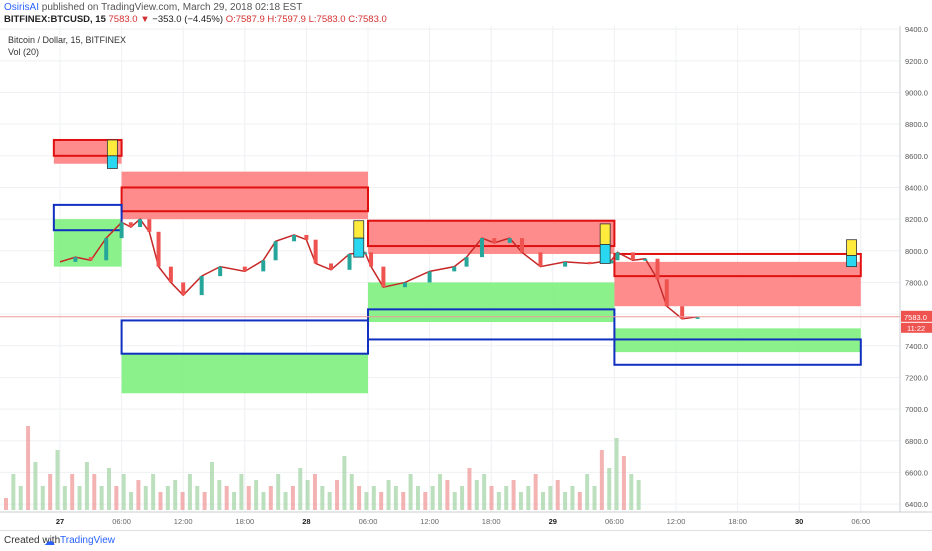  What do you see at coordinates (188, 19) in the screenshot?
I see `price-change: −353.0 (−4.45%)` at bounding box center [188, 19].